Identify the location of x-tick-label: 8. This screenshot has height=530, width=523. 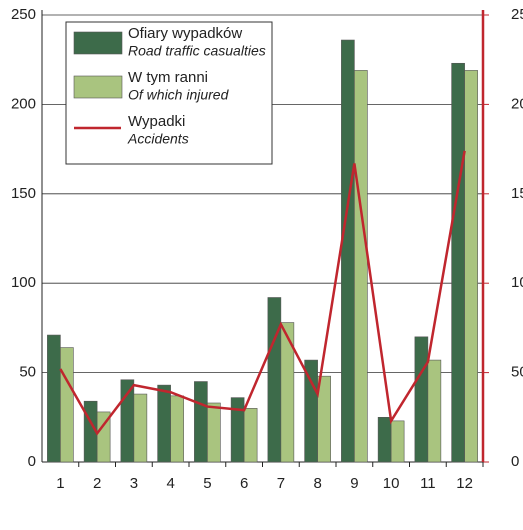
(317, 483).